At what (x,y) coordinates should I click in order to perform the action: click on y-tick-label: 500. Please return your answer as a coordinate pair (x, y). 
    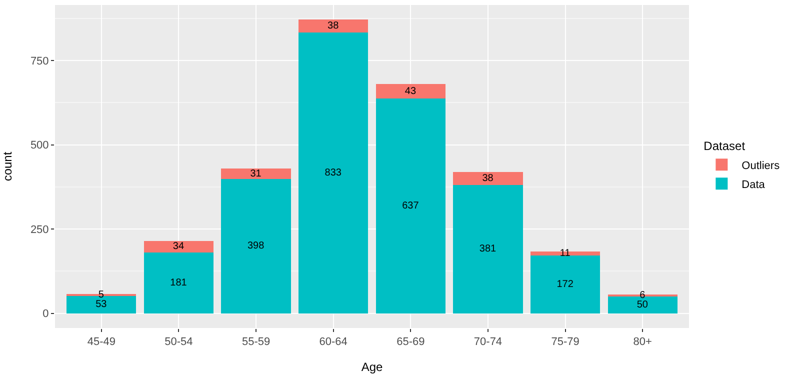
    Looking at the image, I should click on (39, 146).